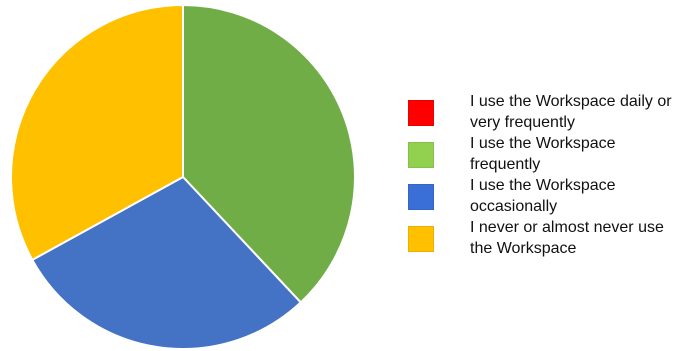 This screenshot has height=351, width=678. I want to click on legend-item-frequent: I use the Workspace frequently, so click(542, 154).